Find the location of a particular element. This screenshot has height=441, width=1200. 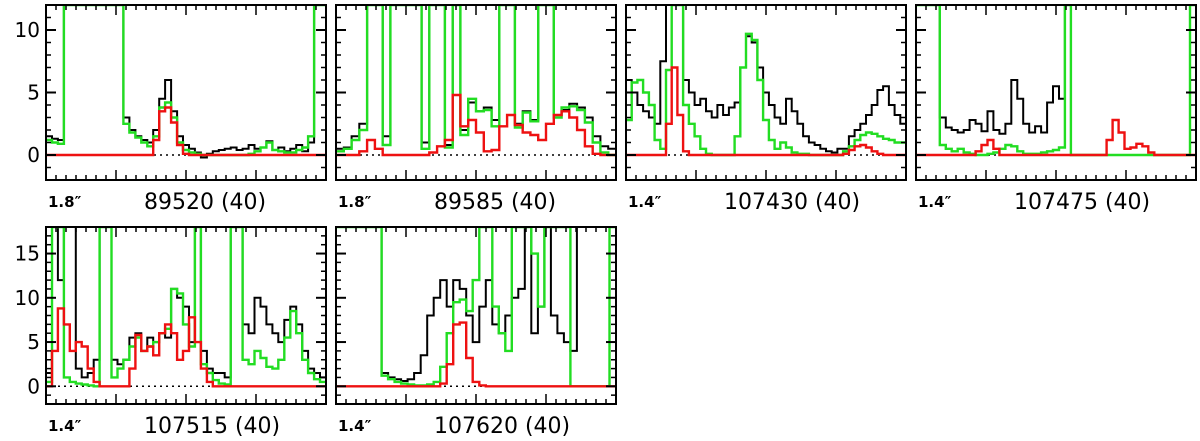

panel-frequency-label: 89585 (40) is located at coordinates (495, 202).